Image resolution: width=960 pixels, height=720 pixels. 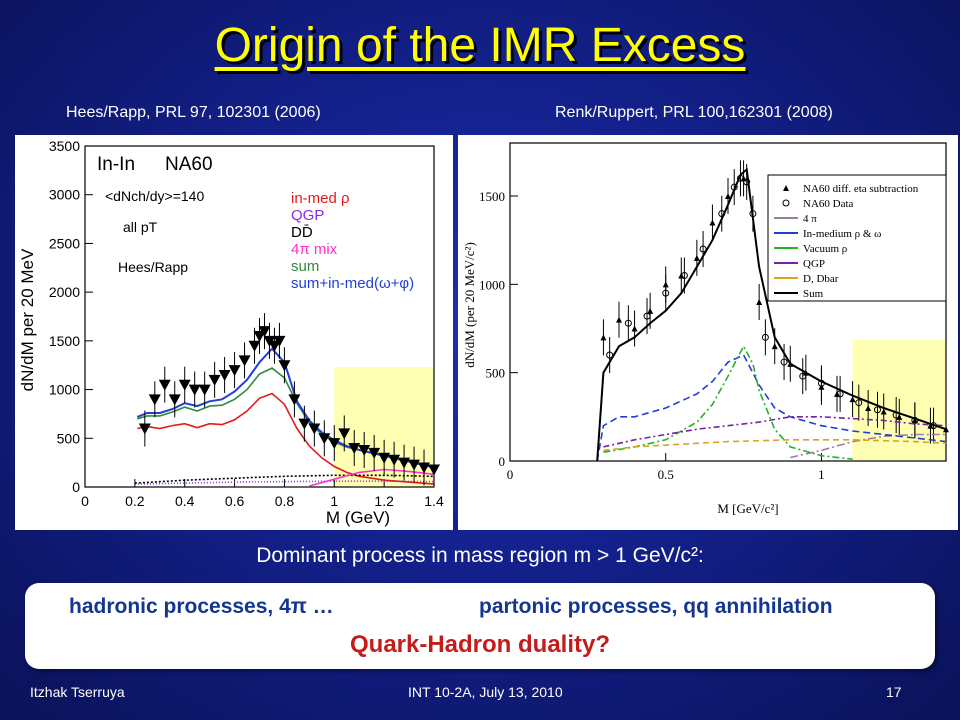 What do you see at coordinates (894, 692) in the screenshot?
I see `footer-page-number: 17` at bounding box center [894, 692].